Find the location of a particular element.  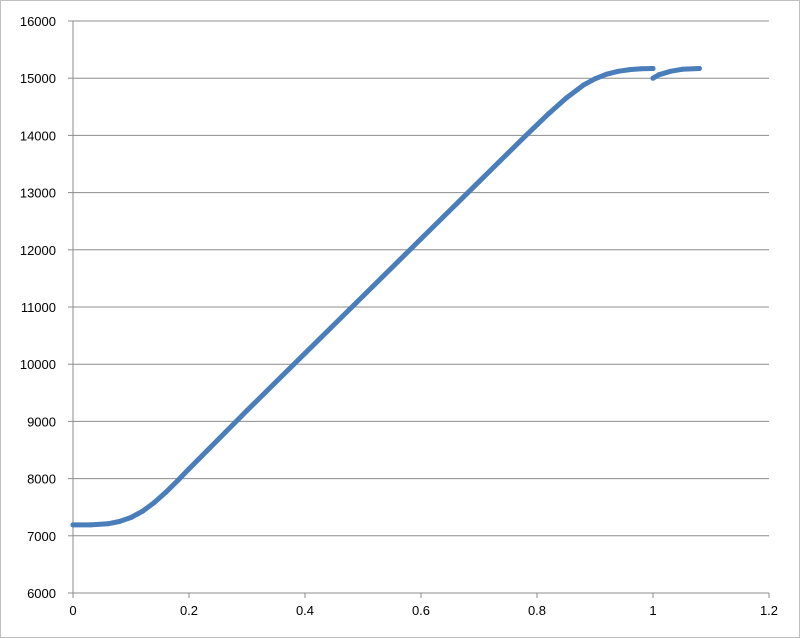

x-tick-label: 0.8 is located at coordinates (537, 610).